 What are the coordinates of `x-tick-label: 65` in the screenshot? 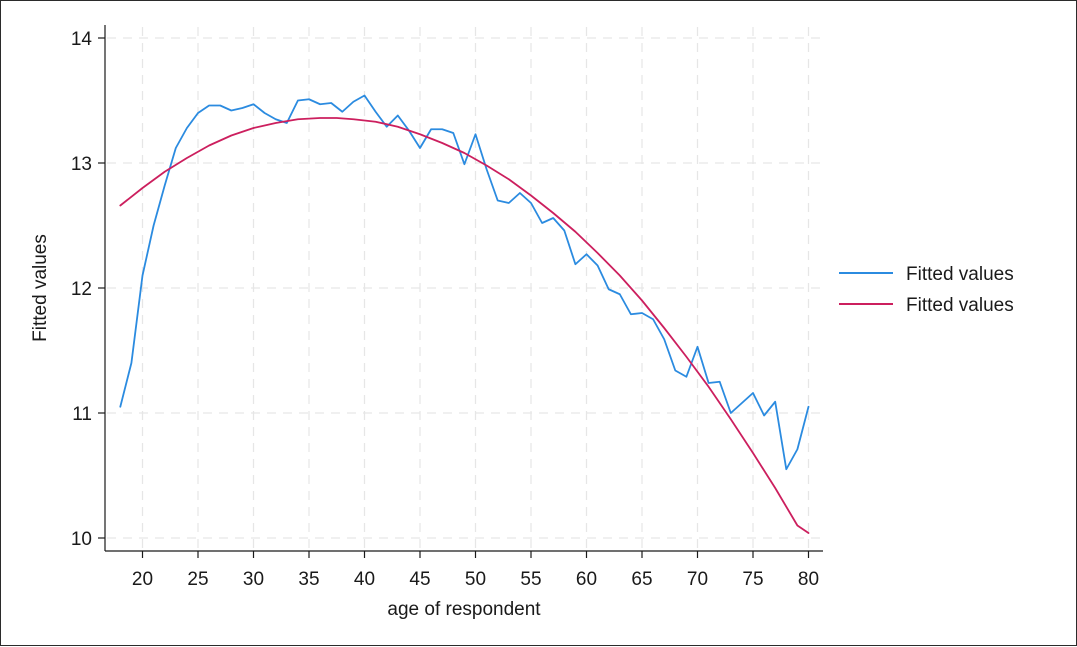 It's located at (641, 579).